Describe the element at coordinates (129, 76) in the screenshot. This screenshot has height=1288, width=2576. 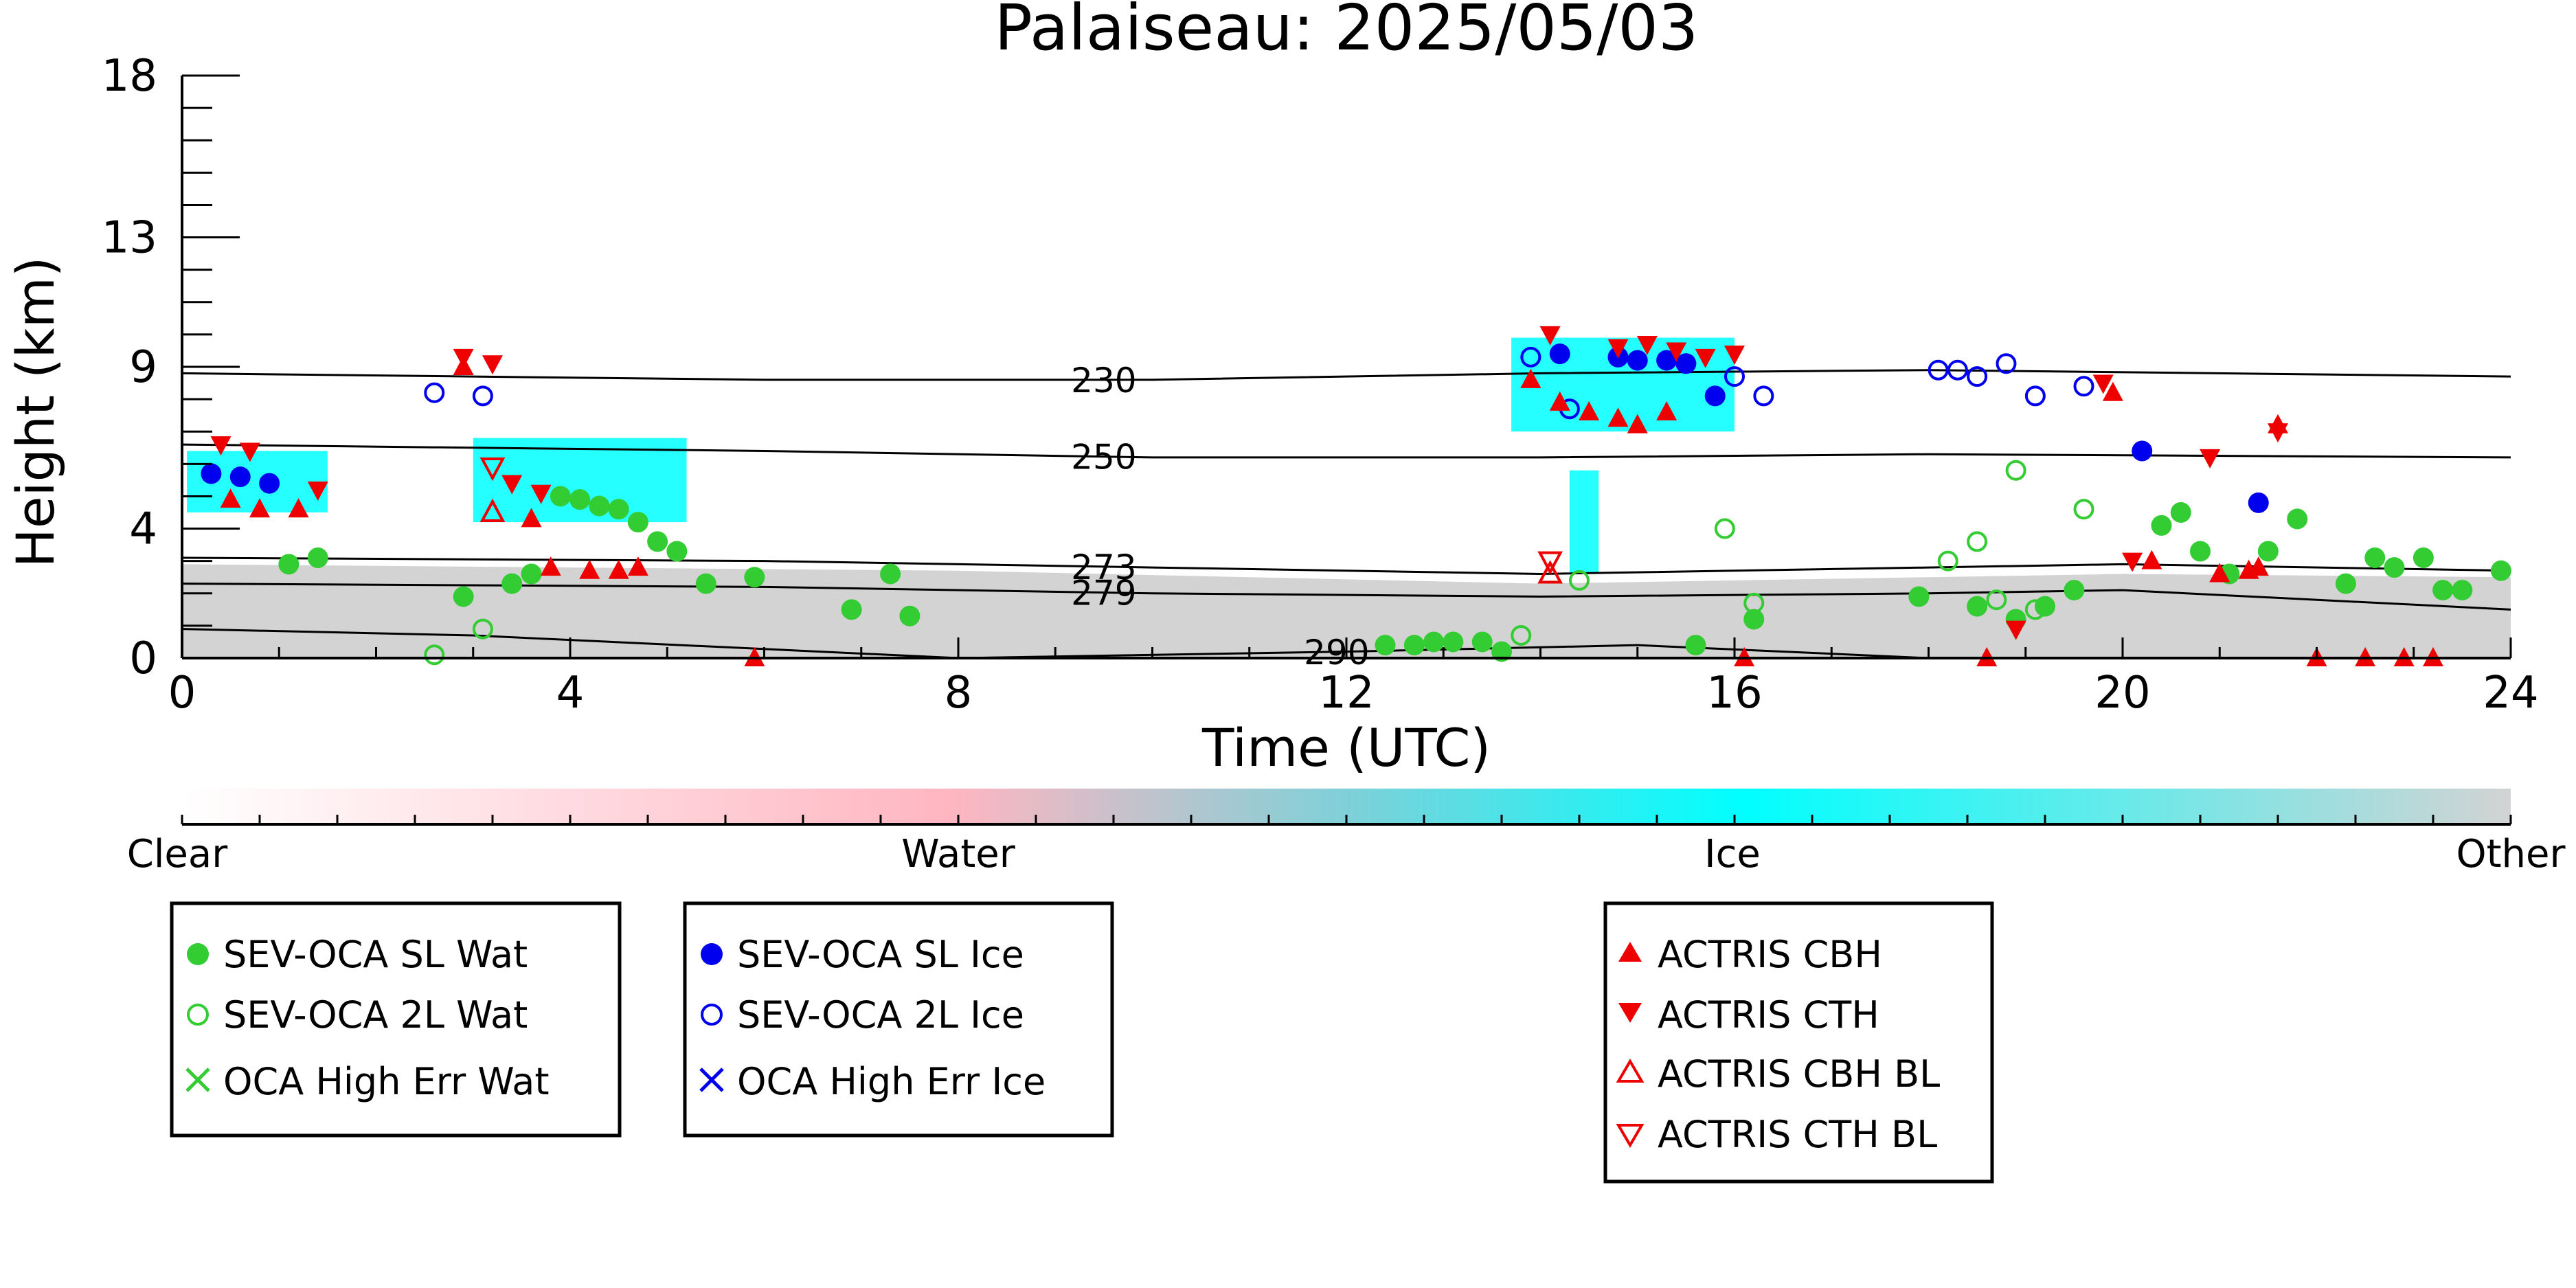
I see `y-tick-label: 18` at that location.